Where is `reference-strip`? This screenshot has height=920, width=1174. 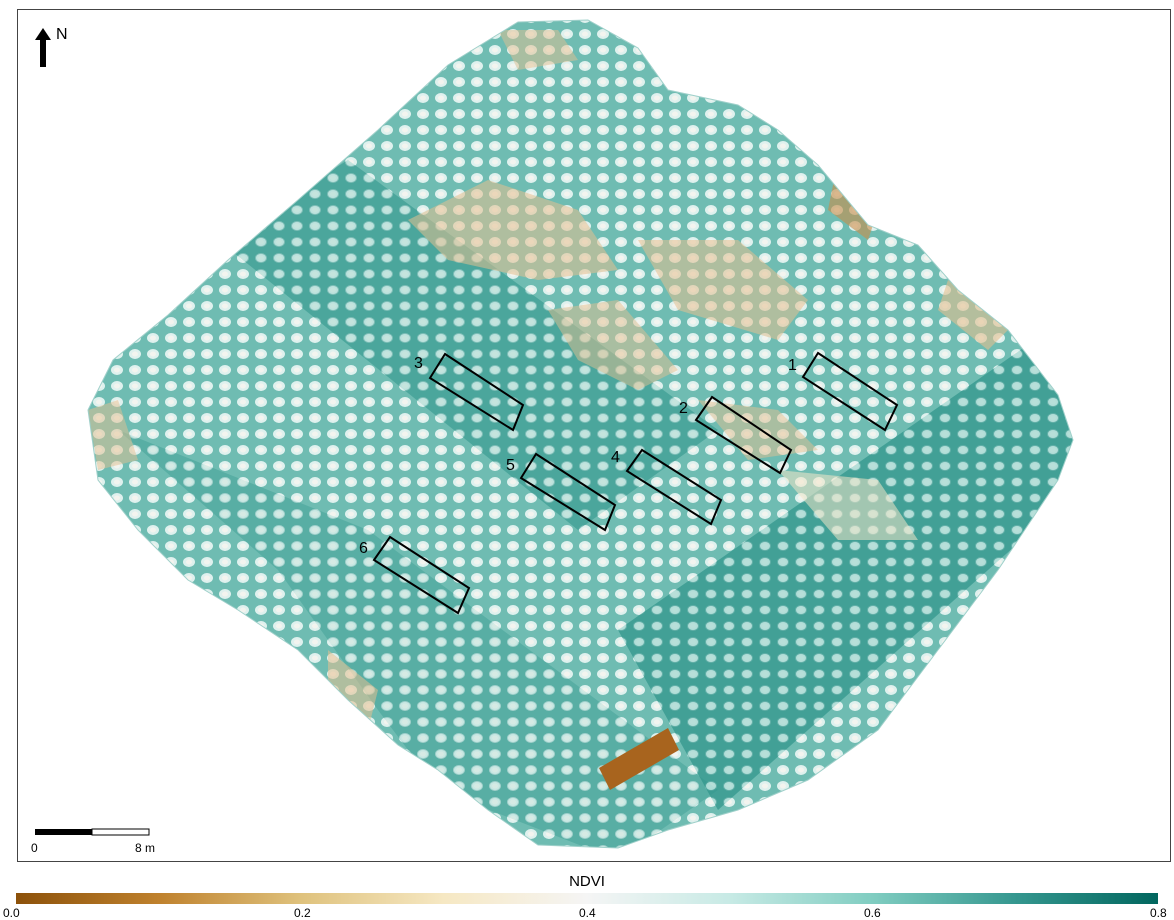
reference-strip is located at coordinates (639, 759).